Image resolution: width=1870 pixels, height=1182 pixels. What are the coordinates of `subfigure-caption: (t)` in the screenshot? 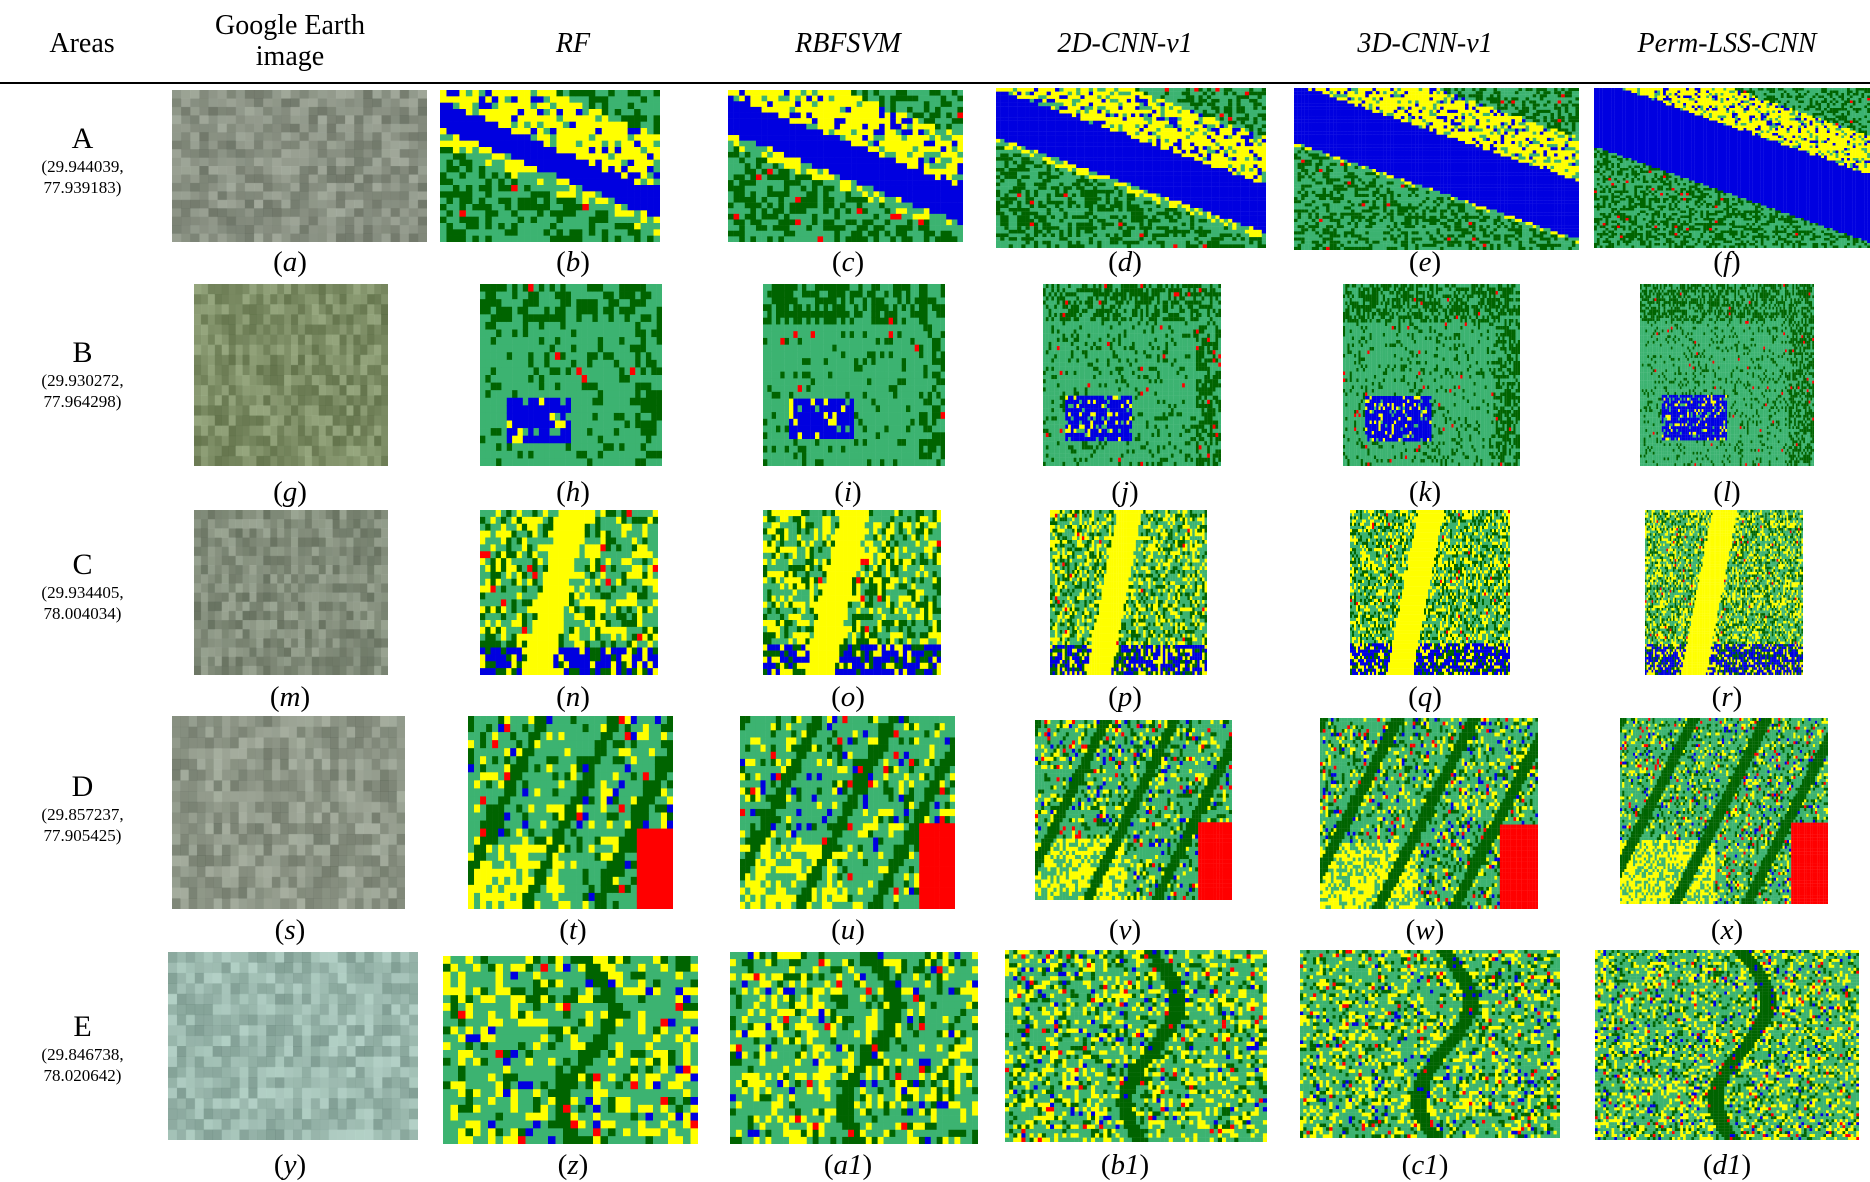 It's located at (572, 930).